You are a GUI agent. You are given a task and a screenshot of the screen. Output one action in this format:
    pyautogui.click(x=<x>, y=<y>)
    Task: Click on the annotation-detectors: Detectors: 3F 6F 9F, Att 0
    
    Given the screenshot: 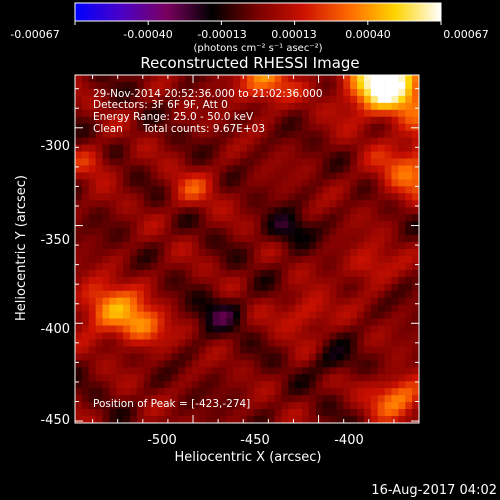 What is the action you would take?
    pyautogui.click(x=160, y=105)
    